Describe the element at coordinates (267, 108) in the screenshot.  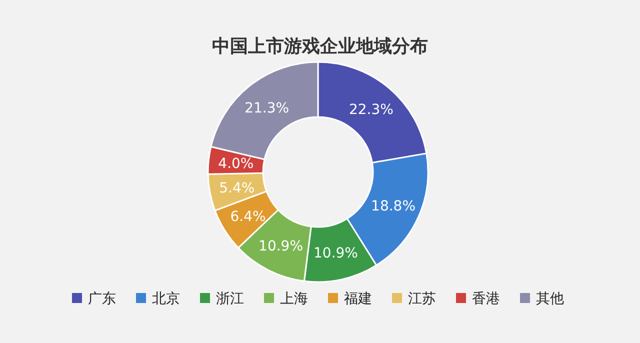
I see `data-label: 21.3%` at that location.